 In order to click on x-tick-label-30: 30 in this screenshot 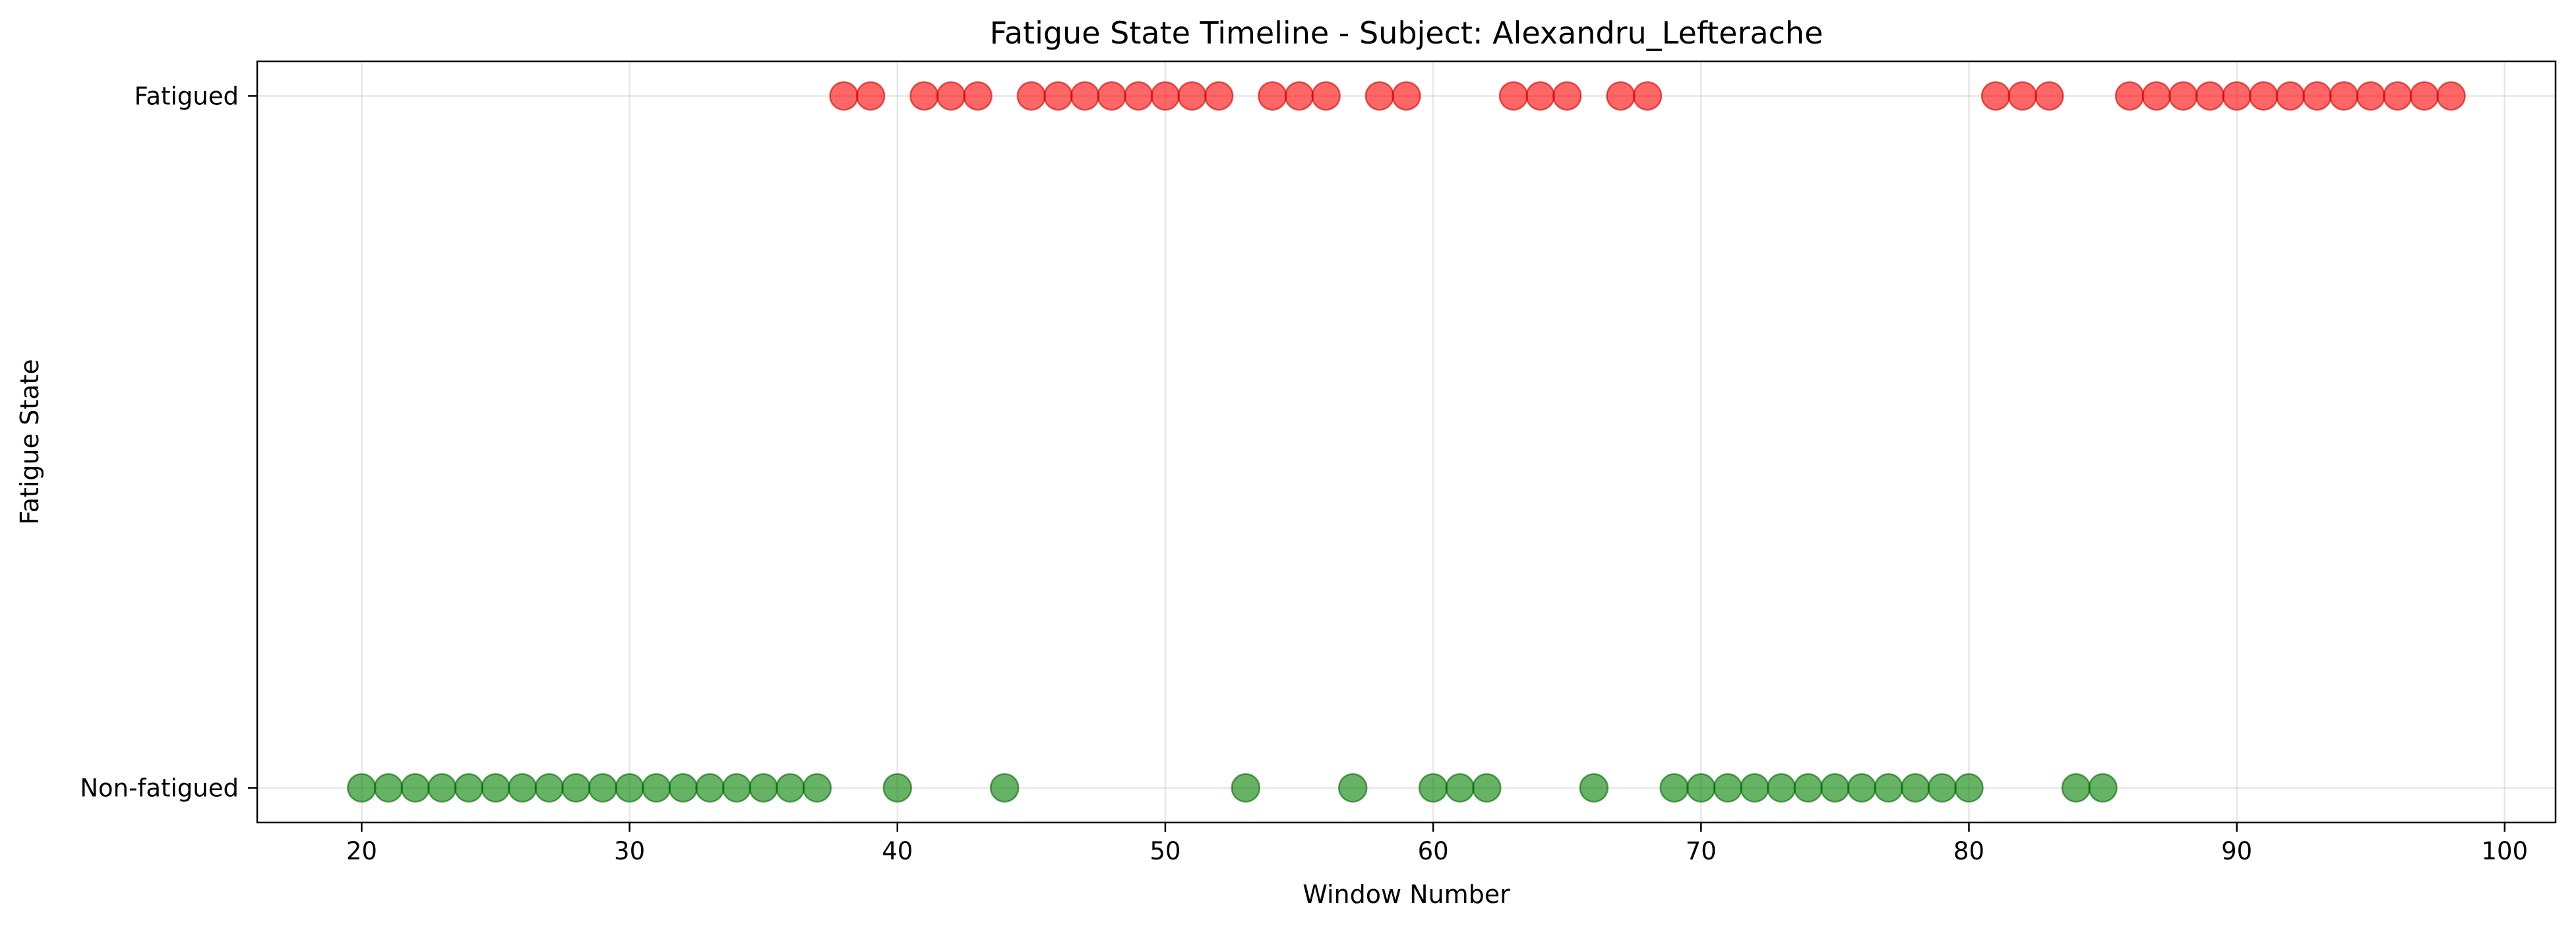, I will do `click(629, 851)`.